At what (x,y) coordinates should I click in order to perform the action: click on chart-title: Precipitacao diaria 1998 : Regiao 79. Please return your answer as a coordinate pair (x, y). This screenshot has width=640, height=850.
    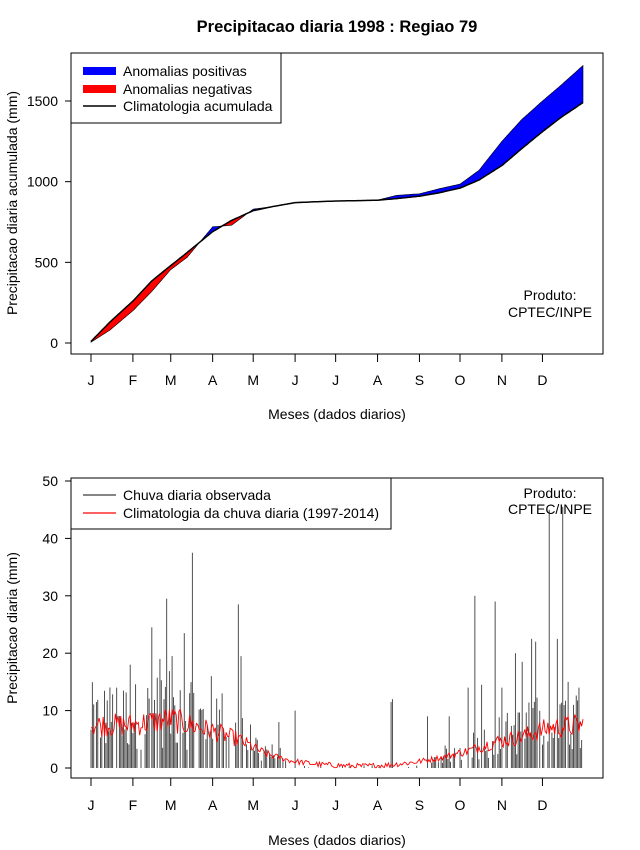
    Looking at the image, I should click on (337, 27).